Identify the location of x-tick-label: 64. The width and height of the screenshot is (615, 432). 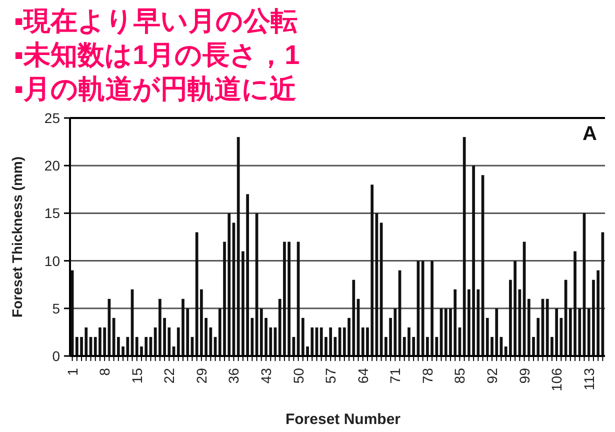
(362, 376).